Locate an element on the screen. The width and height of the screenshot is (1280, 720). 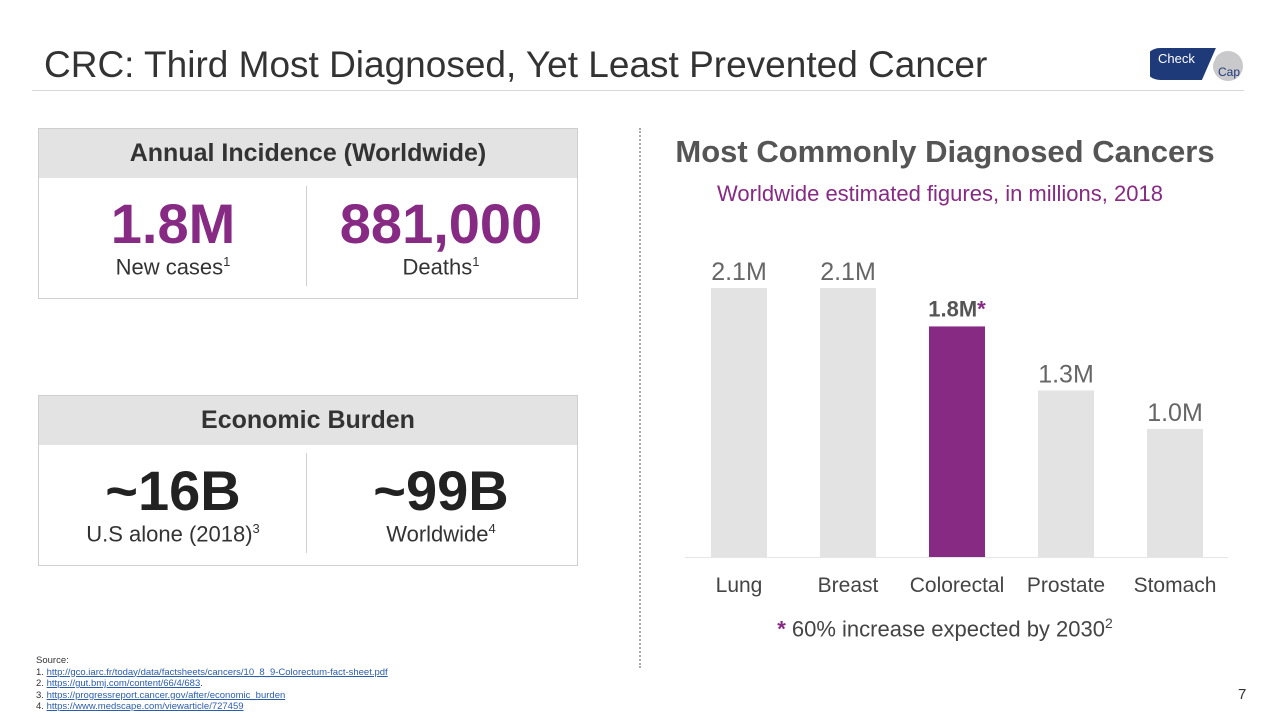
economic-header: Economic Burden is located at coordinates (308, 420).